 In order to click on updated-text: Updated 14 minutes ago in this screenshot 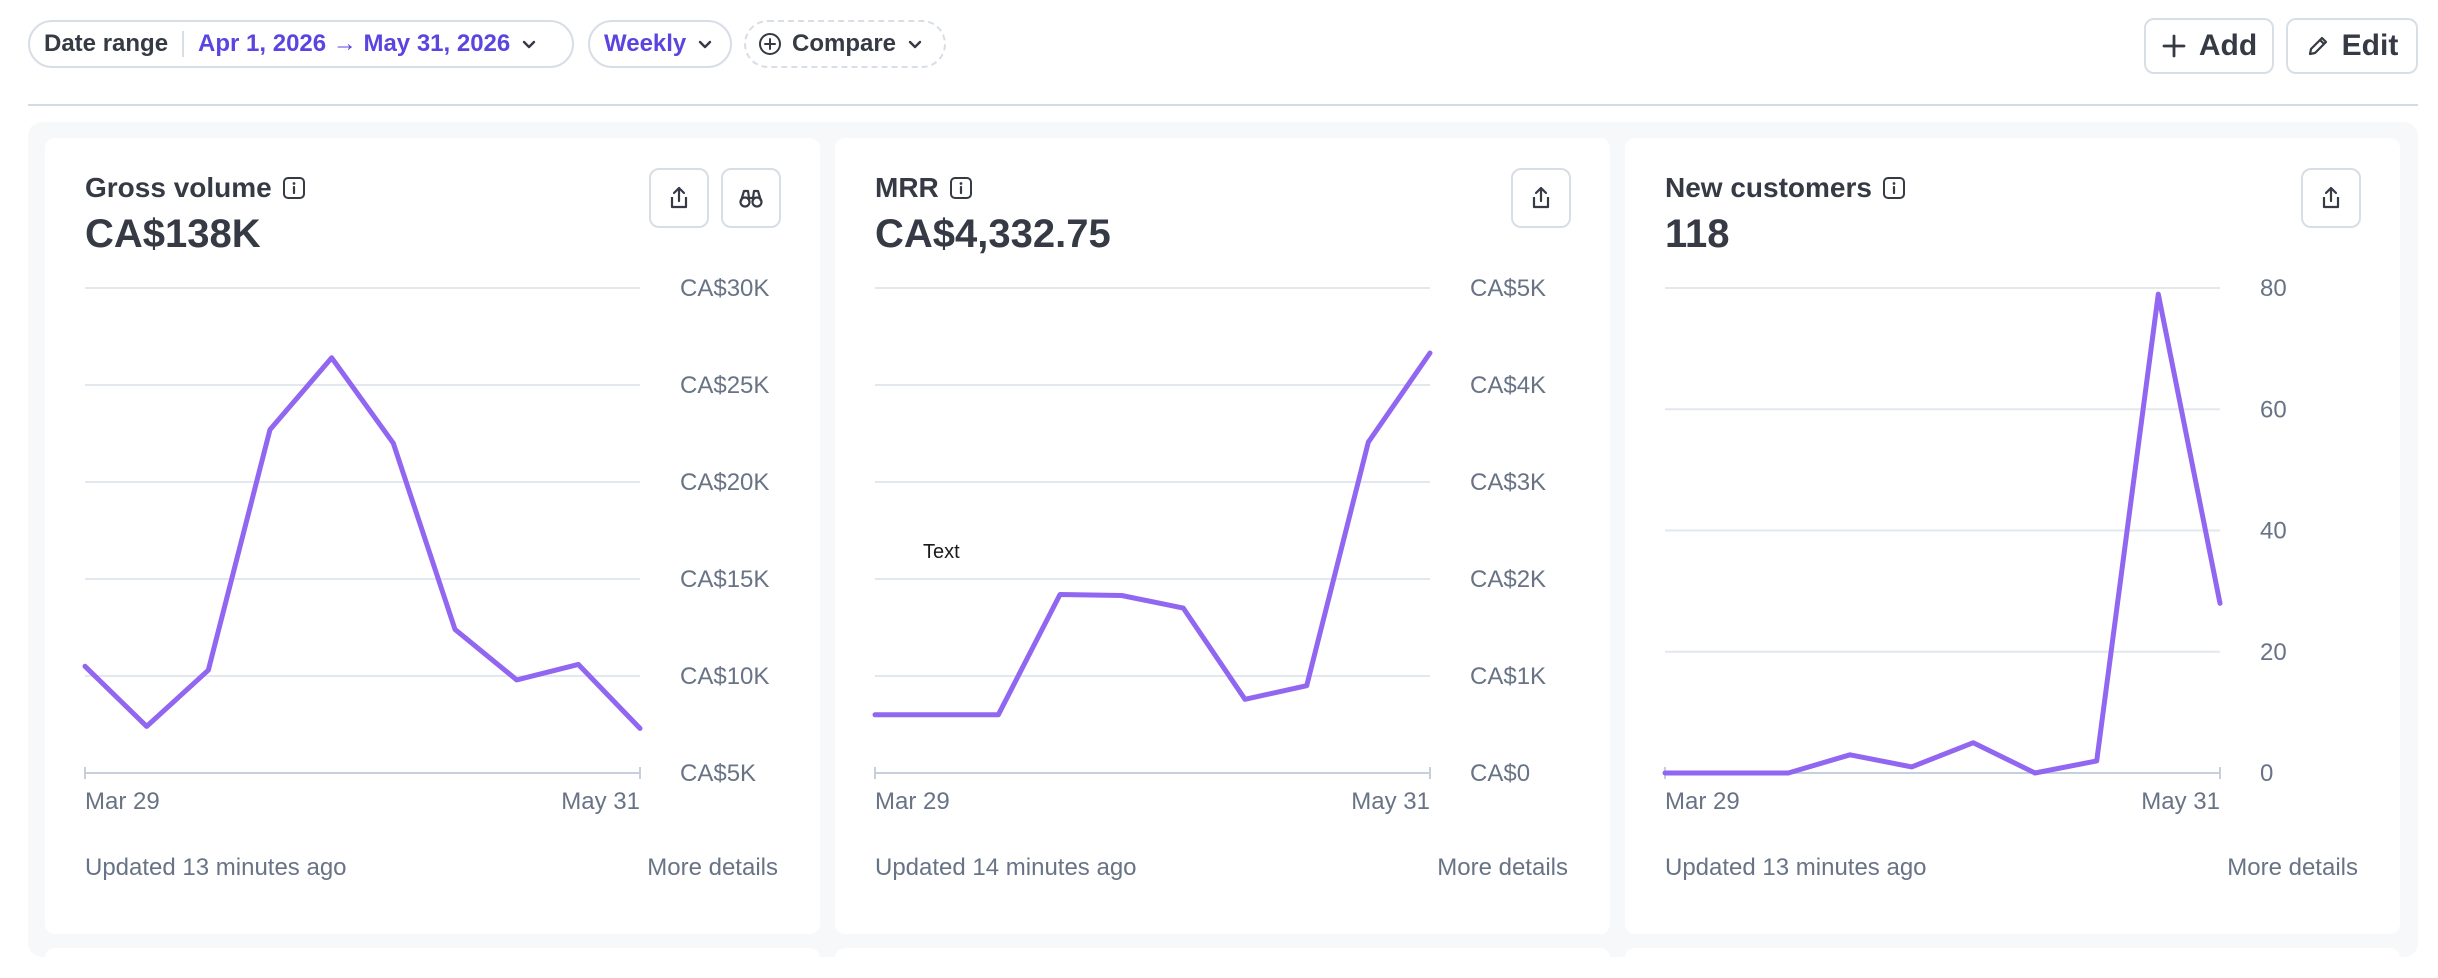, I will do `click(1006, 867)`.